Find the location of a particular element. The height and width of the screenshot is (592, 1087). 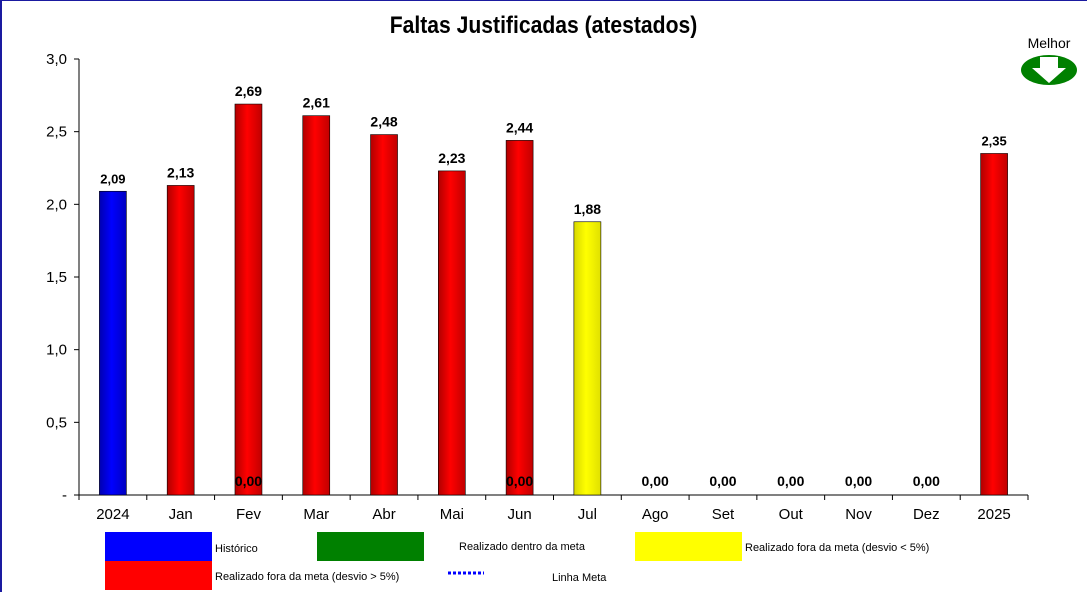

legend-label: Realizado dentro da meta is located at coordinates (522, 547).